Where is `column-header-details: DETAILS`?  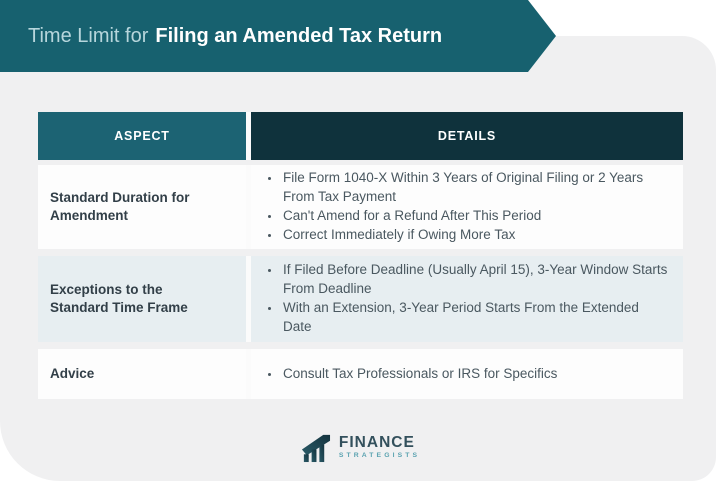
column-header-details: DETAILS is located at coordinates (467, 136).